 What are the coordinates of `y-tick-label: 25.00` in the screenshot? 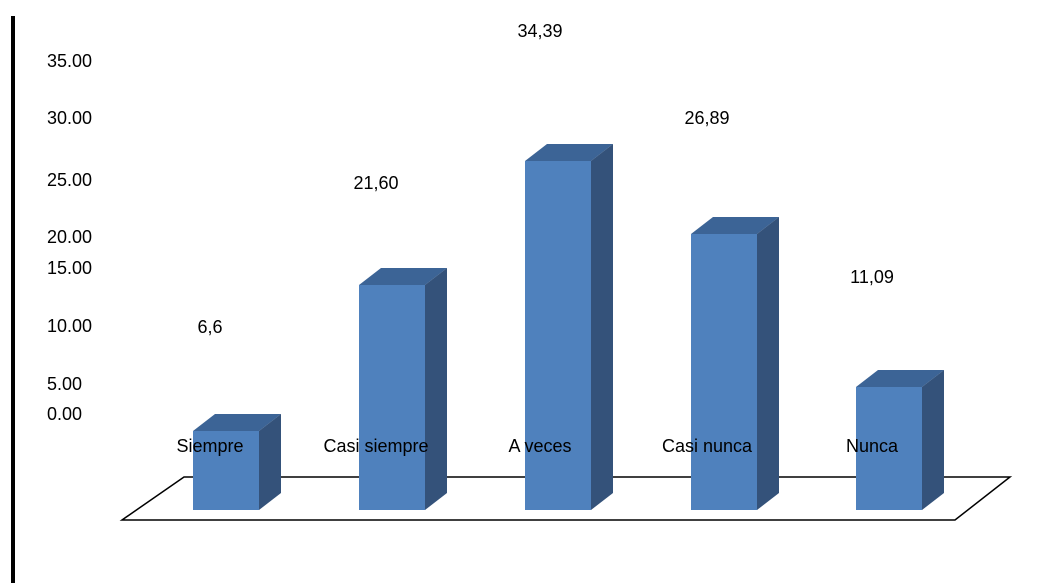 It's located at (69, 180).